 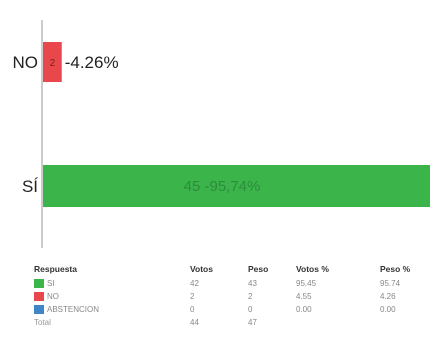 What do you see at coordinates (229, 283) in the screenshot?
I see `results-row: SI 42 43 95.45 95.74` at bounding box center [229, 283].